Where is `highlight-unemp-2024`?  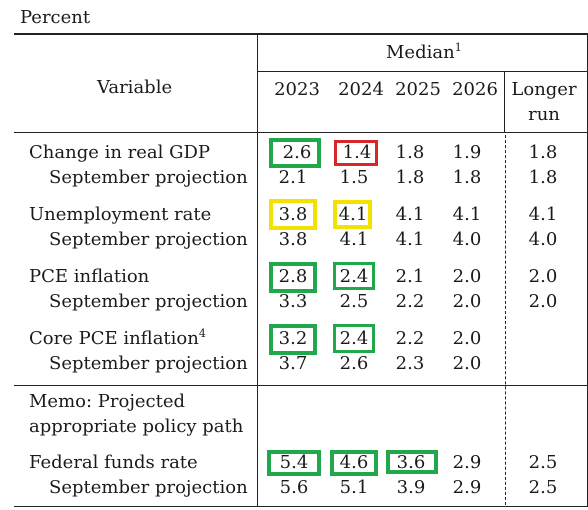 highlight-unemp-2024 is located at coordinates (352, 214).